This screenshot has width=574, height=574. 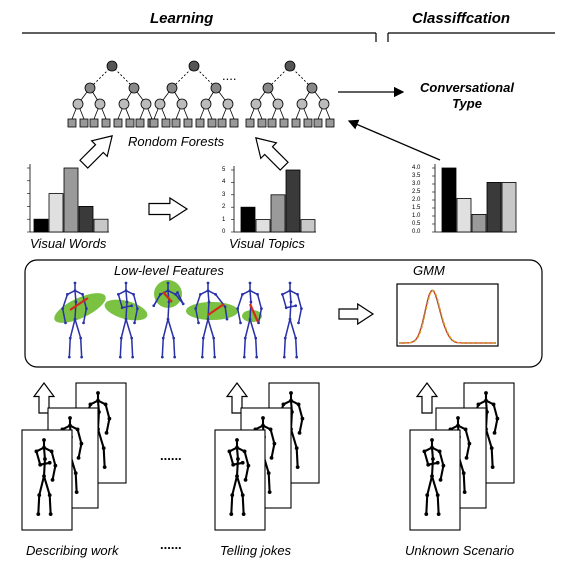 I want to click on header-rules, so click(x=288, y=37).